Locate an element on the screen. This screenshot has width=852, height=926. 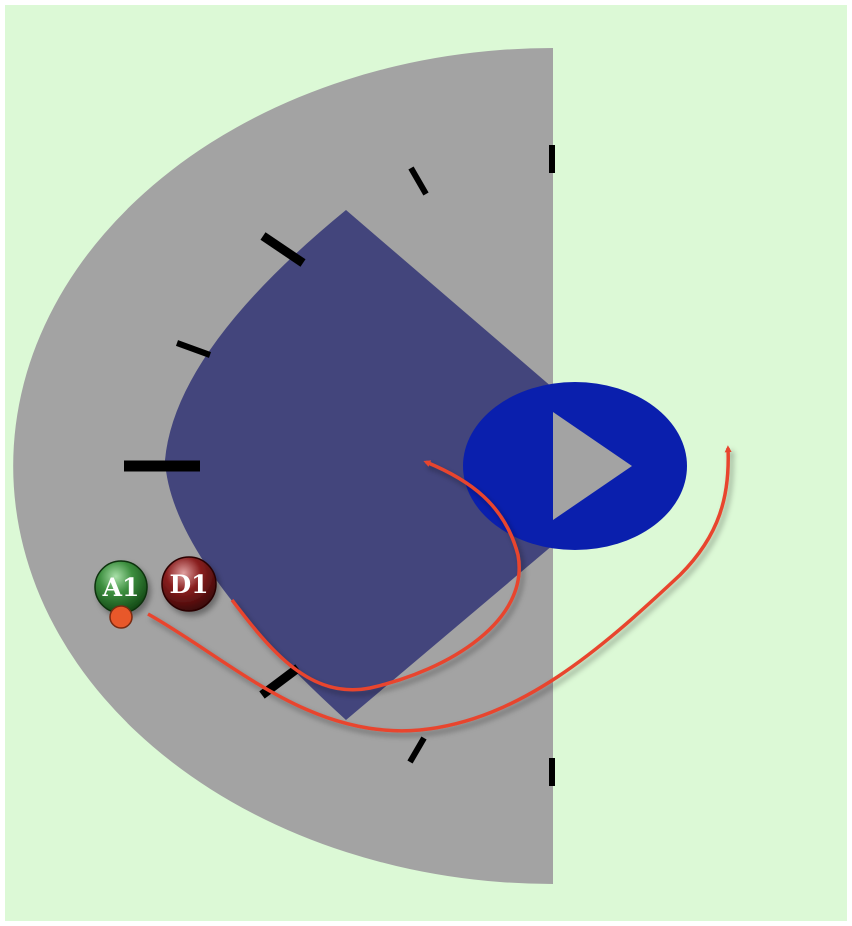
player-a1-label: A1 is located at coordinates (121, 587).